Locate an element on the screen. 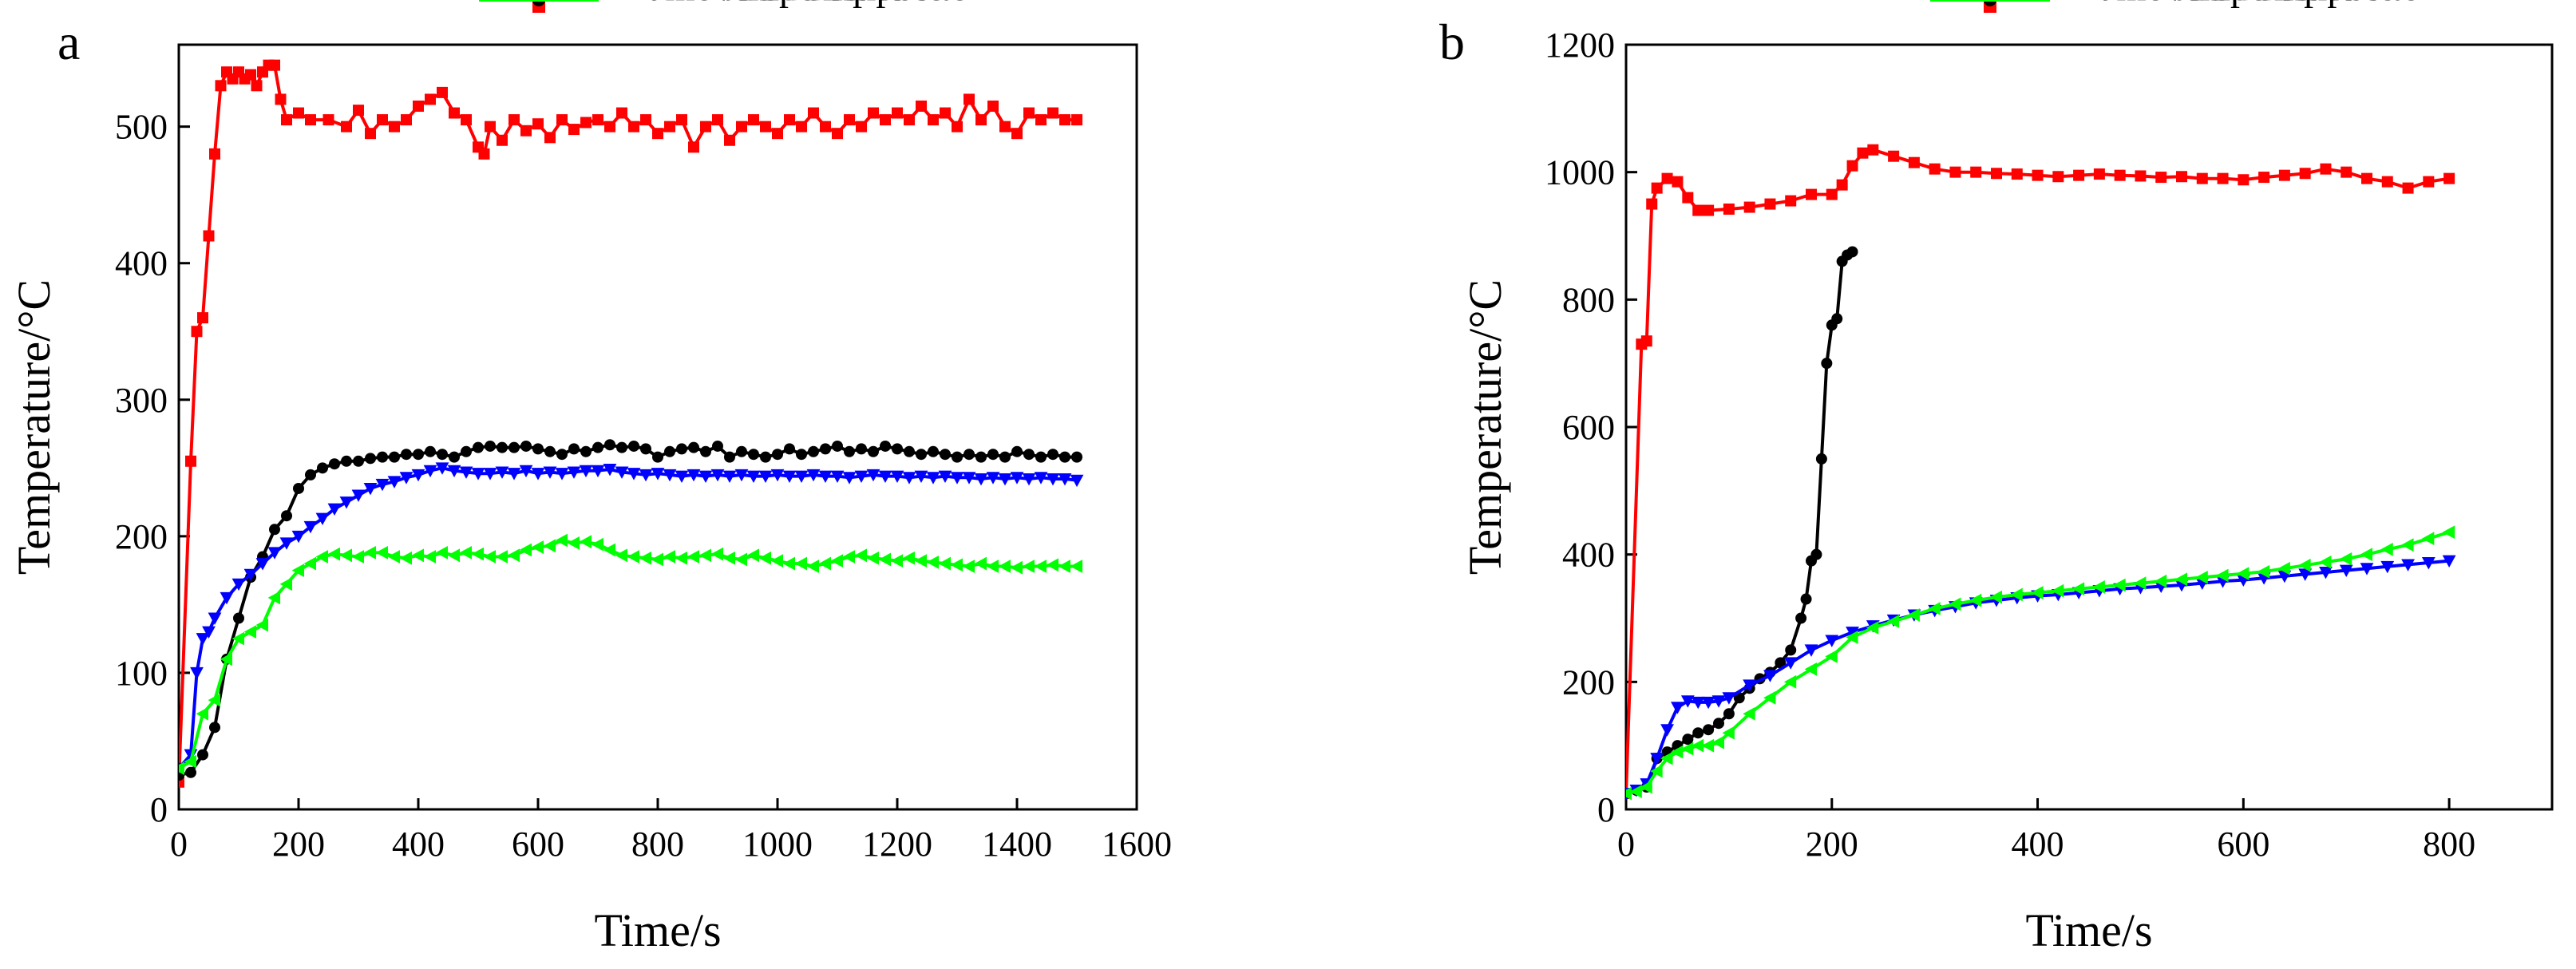 The height and width of the screenshot is (969, 2576). panel-b-legend-item-epdm-gel-composite: EPDM/Gel-Composite is located at coordinates (2174, 4).